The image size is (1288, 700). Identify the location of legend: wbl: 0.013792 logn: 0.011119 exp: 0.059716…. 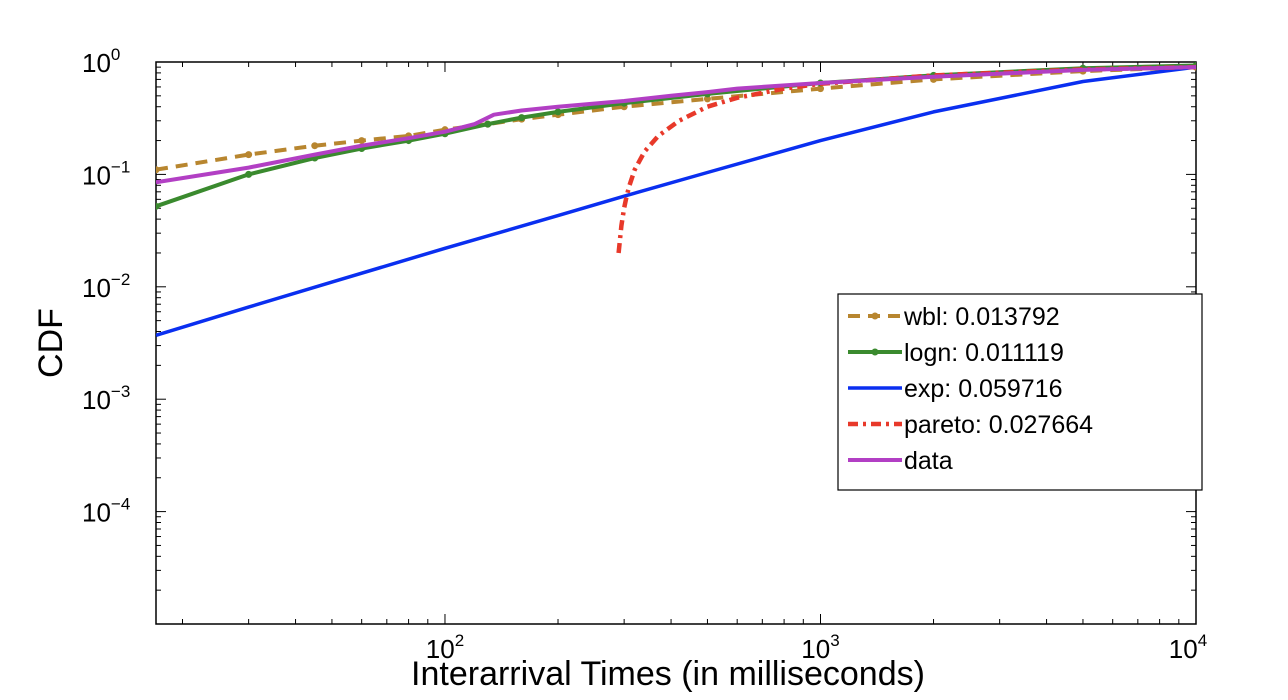
(1020, 392).